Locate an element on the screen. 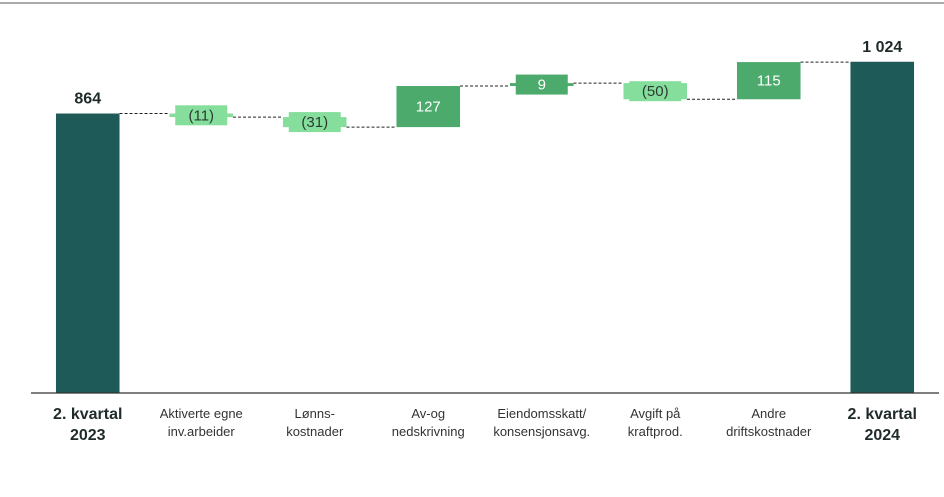 The width and height of the screenshot is (944, 497). x-tick-label-line: inv.arbeider is located at coordinates (202, 431).